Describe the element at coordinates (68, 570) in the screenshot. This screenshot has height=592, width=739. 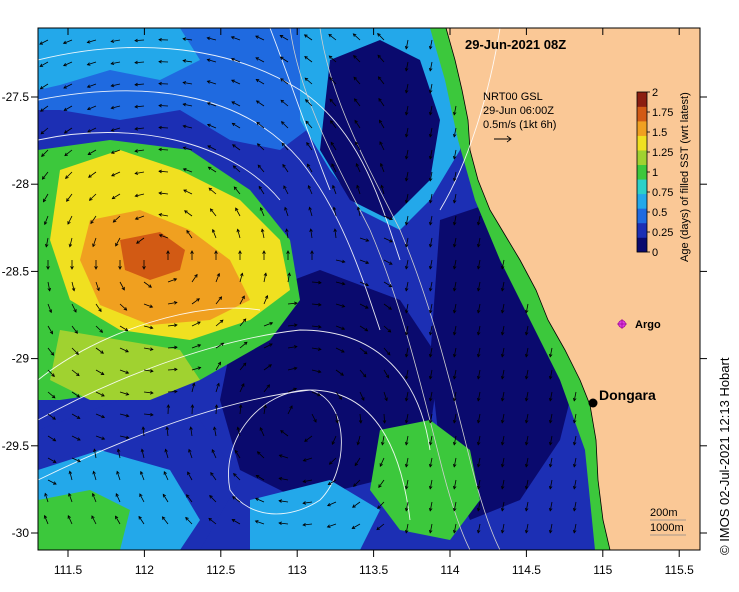
I see `x-tick-label: 111.5` at that location.